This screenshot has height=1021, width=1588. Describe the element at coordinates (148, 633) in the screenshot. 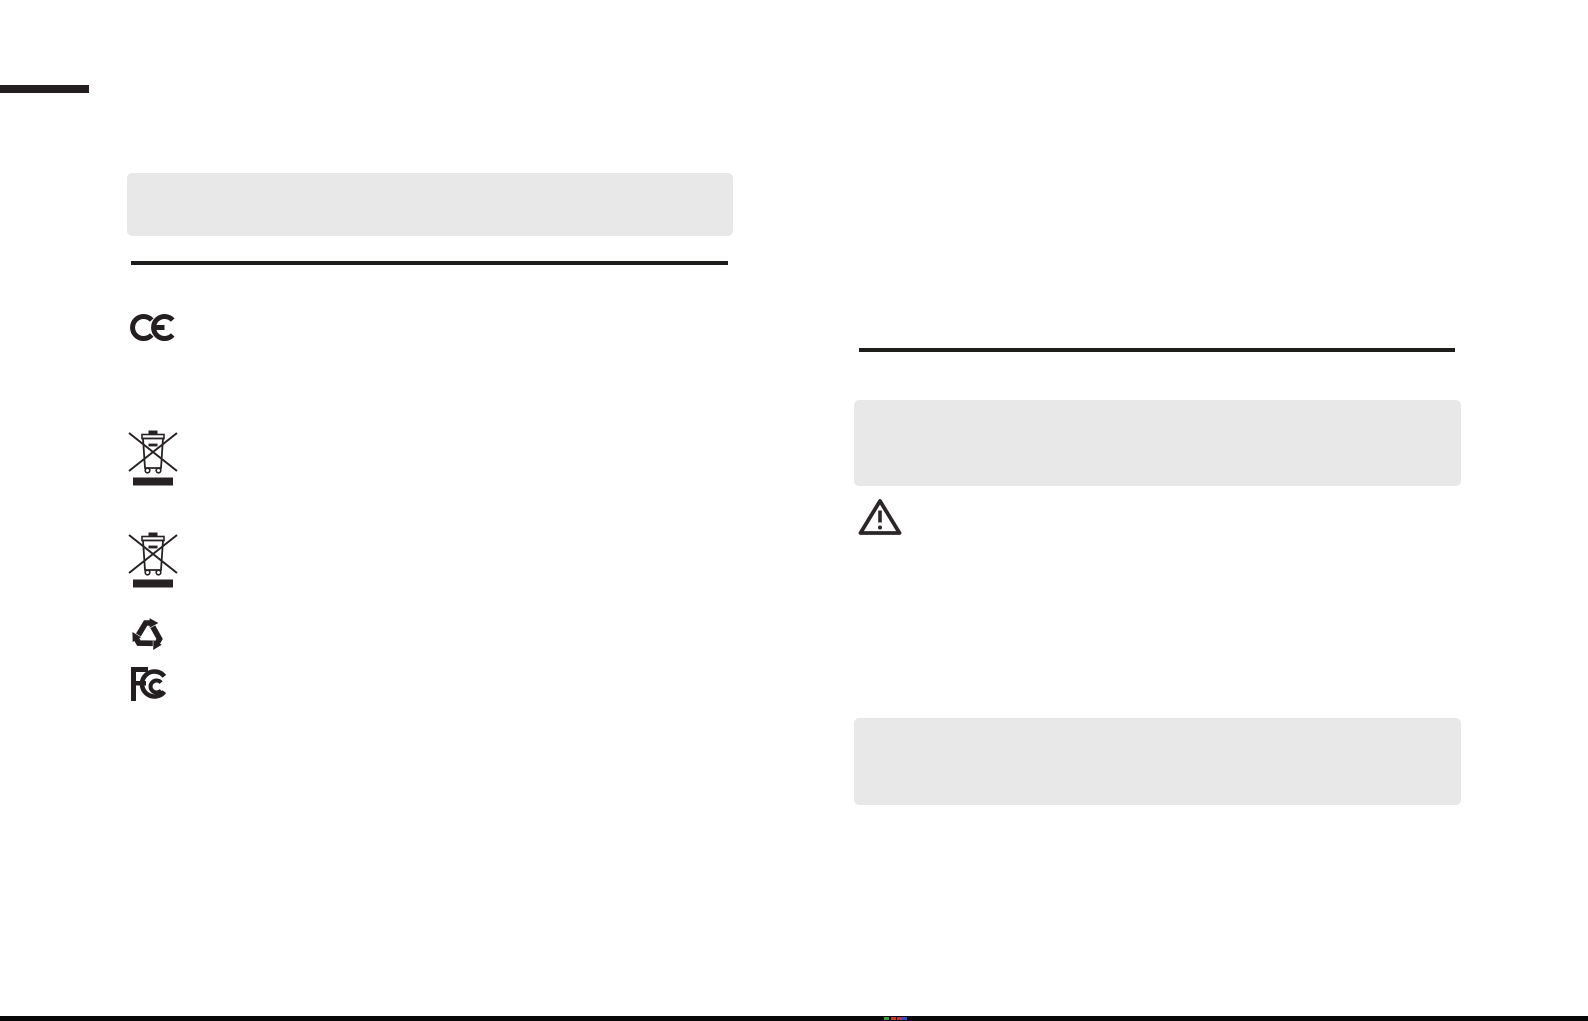

I see `recycling-symbol-icon` at that location.